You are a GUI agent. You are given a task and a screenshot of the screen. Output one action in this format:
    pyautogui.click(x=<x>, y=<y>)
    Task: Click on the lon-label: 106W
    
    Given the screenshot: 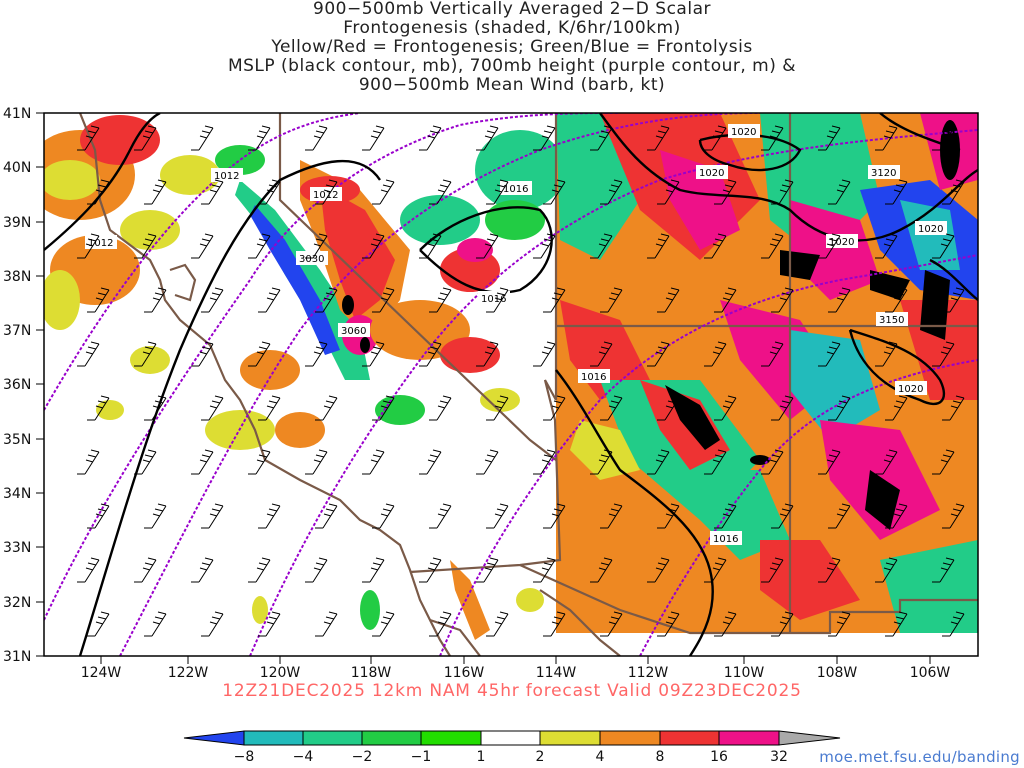 What is the action you would take?
    pyautogui.click(x=930, y=673)
    